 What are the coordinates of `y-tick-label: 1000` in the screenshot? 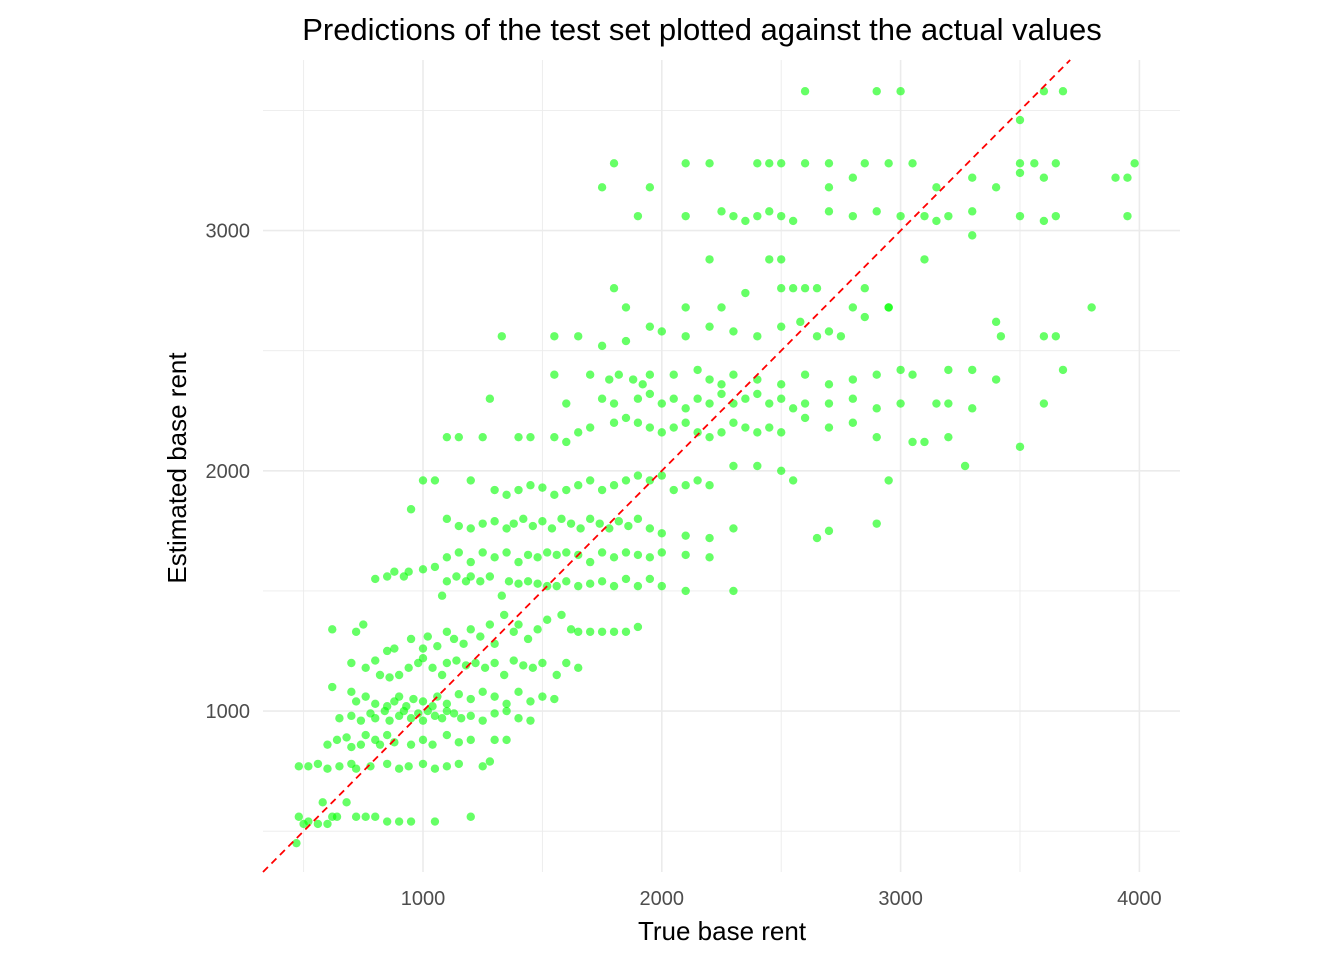 It's located at (228, 712).